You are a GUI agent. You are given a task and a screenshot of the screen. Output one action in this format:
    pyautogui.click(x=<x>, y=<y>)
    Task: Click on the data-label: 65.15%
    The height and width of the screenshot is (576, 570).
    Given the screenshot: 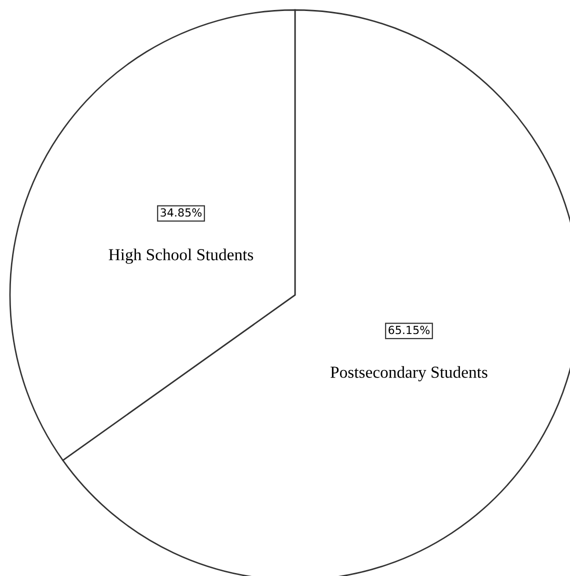 What is the action you would take?
    pyautogui.click(x=409, y=330)
    